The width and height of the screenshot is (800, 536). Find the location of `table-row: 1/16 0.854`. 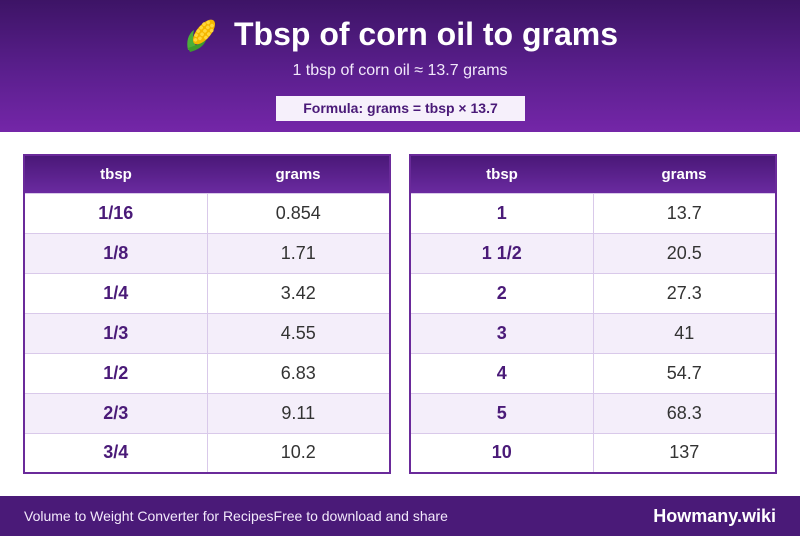

table-row: 1/16 0.854 is located at coordinates (207, 212).